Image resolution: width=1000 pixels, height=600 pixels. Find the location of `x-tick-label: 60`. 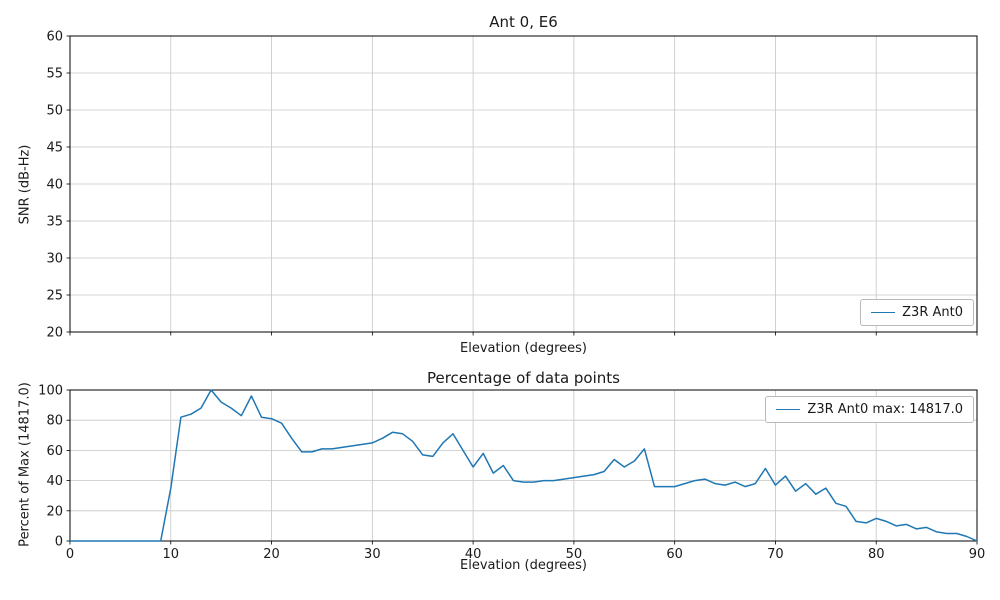

x-tick-label: 60 is located at coordinates (674, 554).